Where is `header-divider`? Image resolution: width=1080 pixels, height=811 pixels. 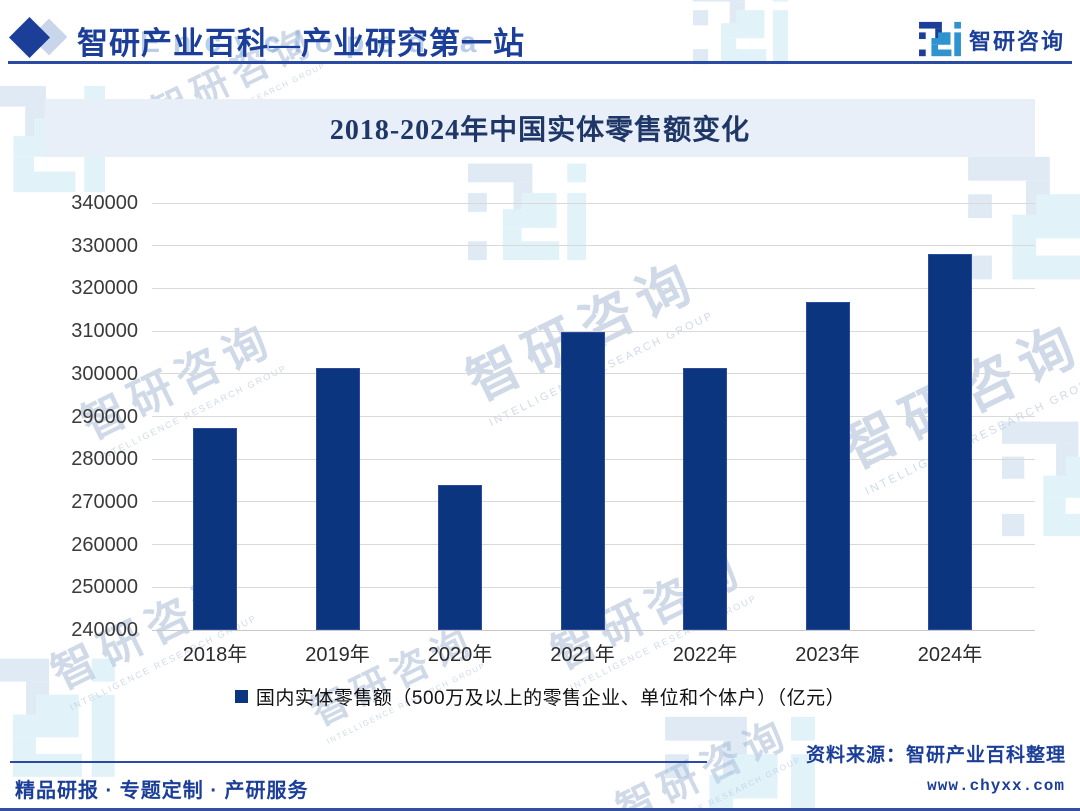
header-divider is located at coordinates (540, 62).